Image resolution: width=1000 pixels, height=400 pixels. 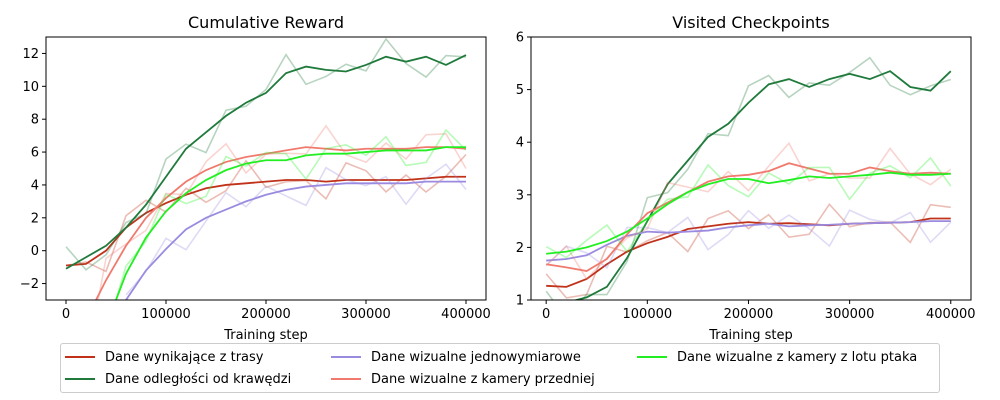 What do you see at coordinates (198, 379) in the screenshot?
I see `legend-label: Dane odległości od krawędzi` at bounding box center [198, 379].